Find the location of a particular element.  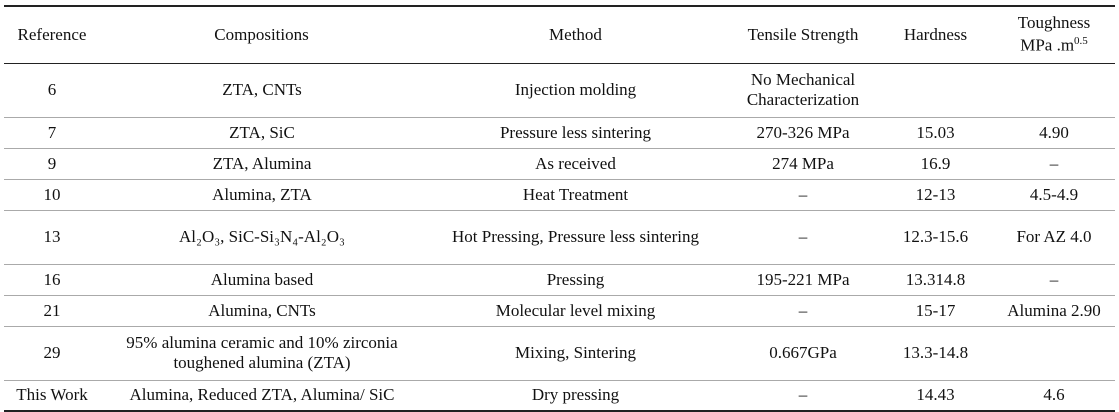

table-cell: 12.3-15.6 is located at coordinates (935, 237).